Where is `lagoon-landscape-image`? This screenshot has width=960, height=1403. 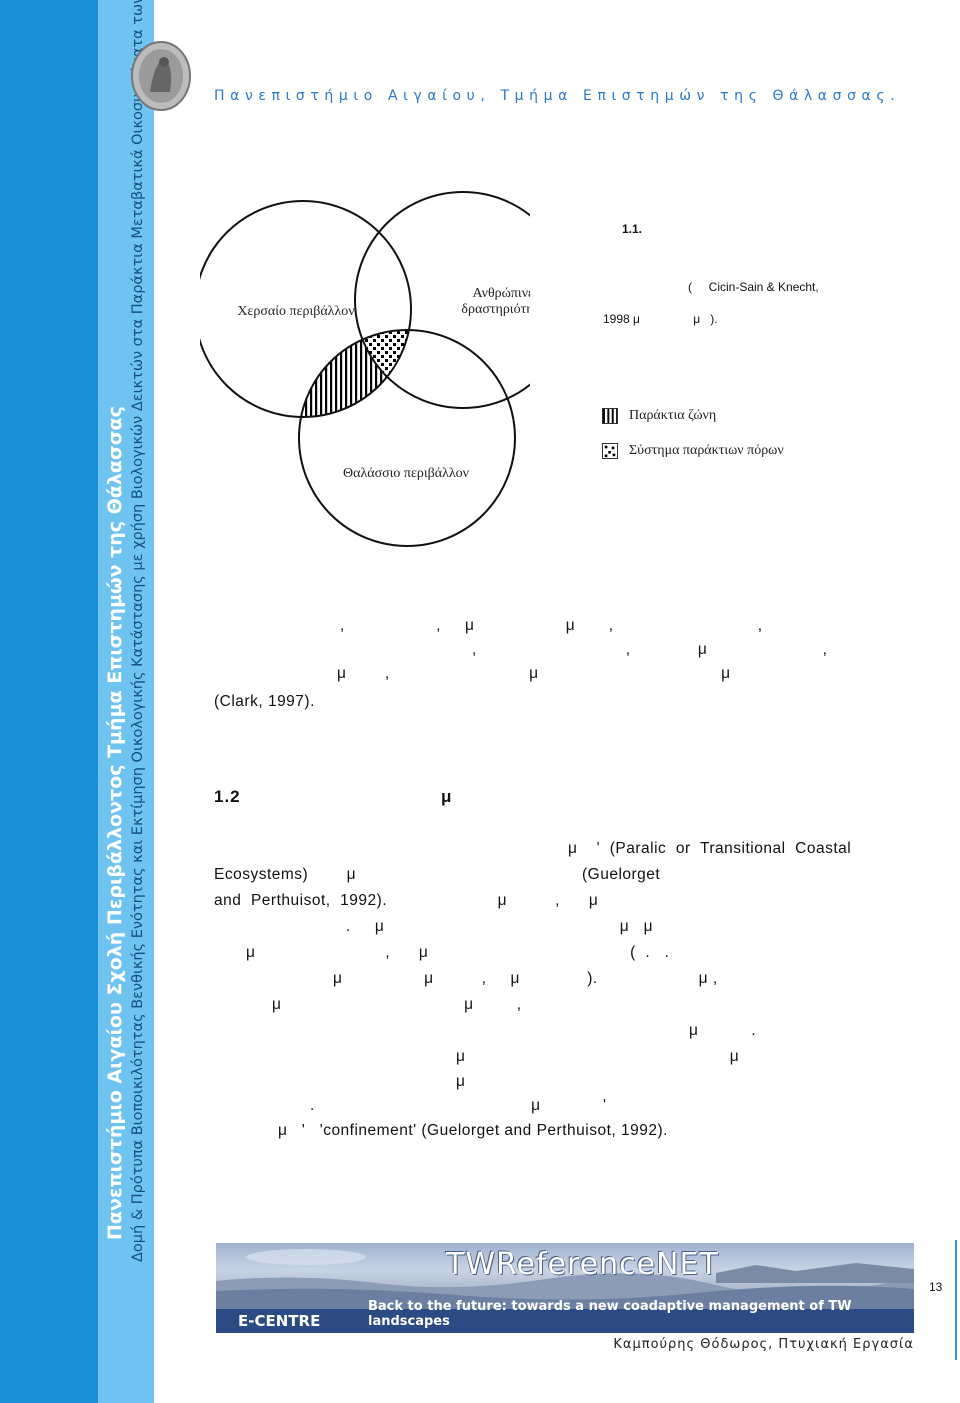
lagoon-landscape-image is located at coordinates (565, 1281).